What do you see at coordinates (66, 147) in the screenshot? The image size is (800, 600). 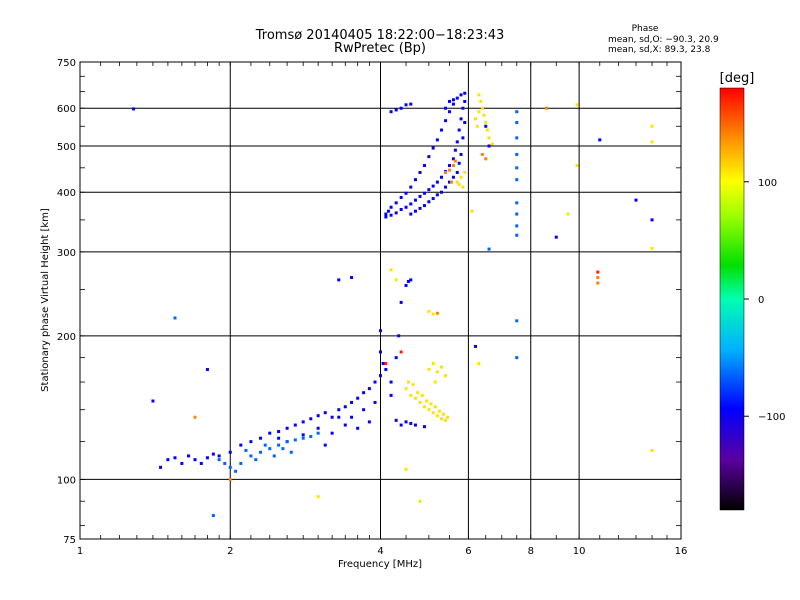 I see `y-tick-label: 500` at bounding box center [66, 147].